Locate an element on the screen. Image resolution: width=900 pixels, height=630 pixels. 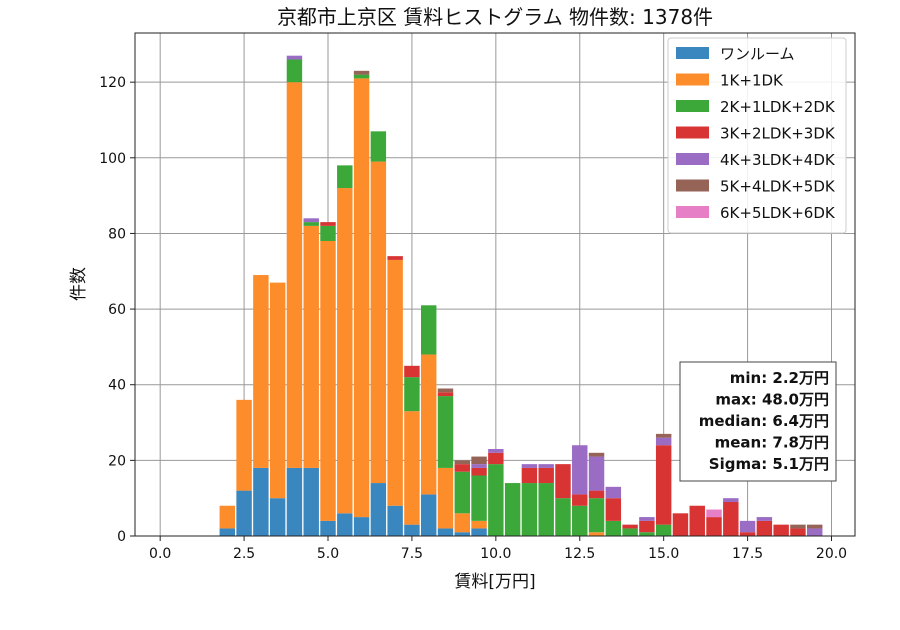
y-tick-label: 120 is located at coordinates (112, 83).